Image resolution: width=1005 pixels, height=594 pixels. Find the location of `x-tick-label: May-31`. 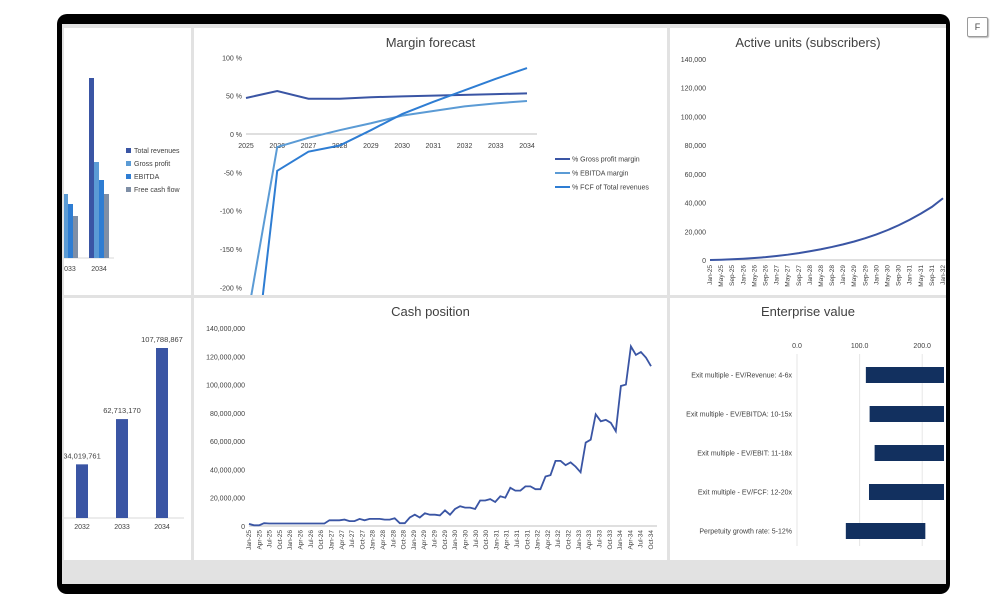

x-tick-label: May-31 is located at coordinates (921, 276).